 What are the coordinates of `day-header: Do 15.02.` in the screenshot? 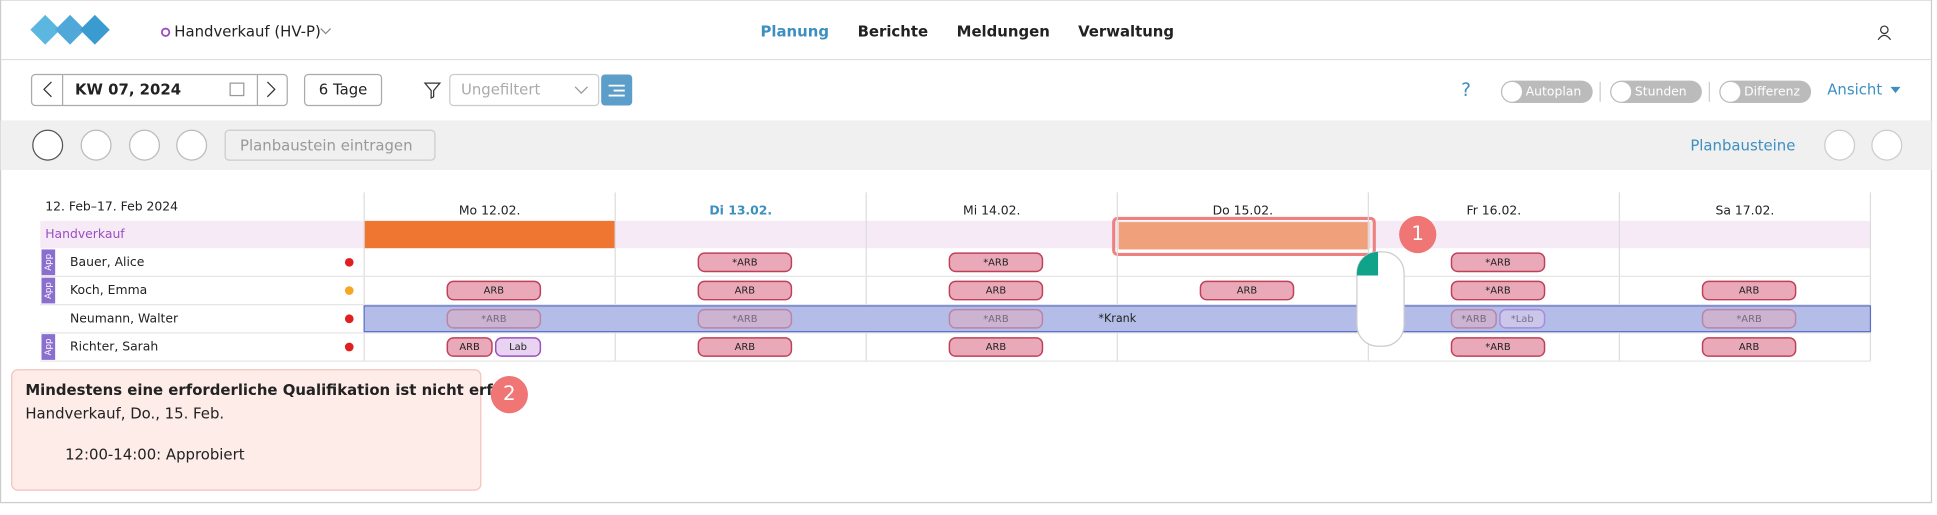 It's located at (1243, 209).